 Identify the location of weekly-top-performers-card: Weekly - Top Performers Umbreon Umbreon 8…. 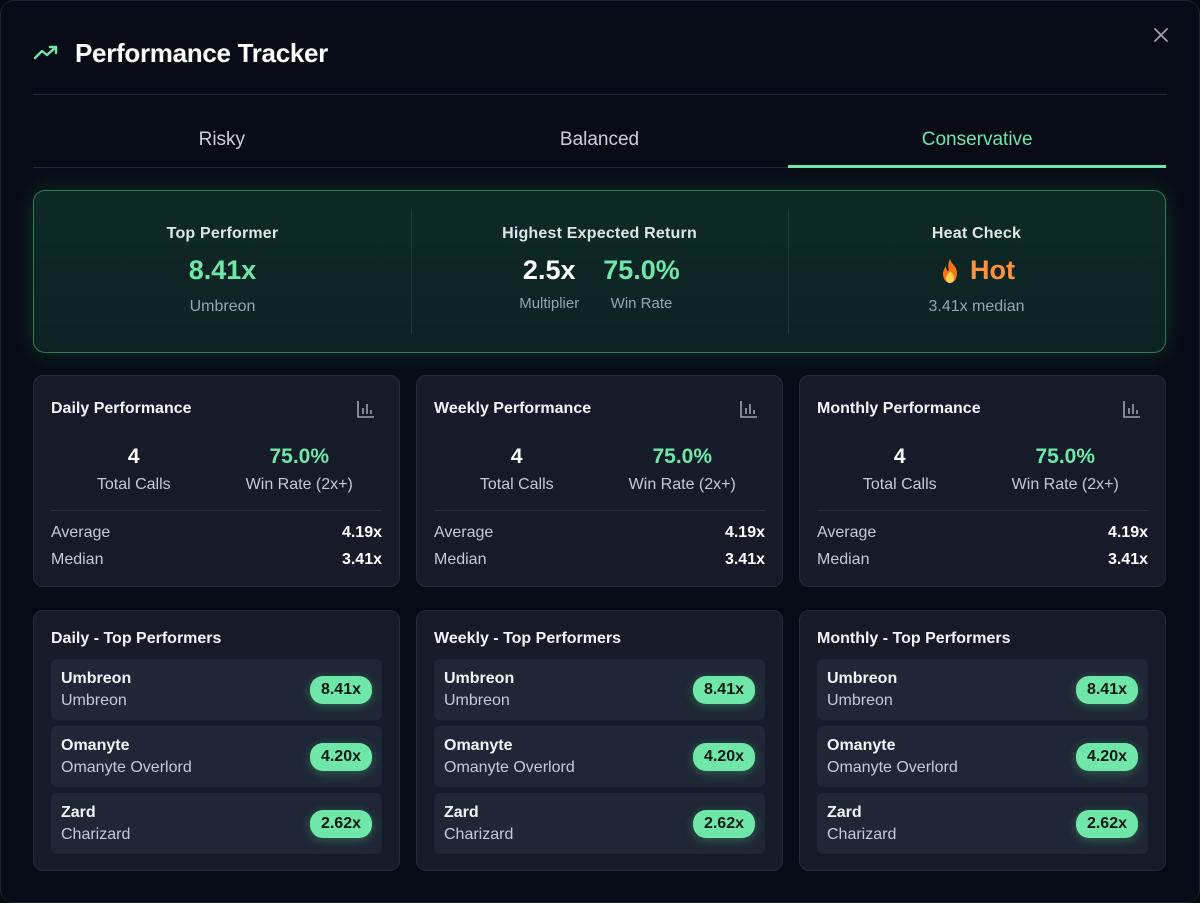
(599, 740).